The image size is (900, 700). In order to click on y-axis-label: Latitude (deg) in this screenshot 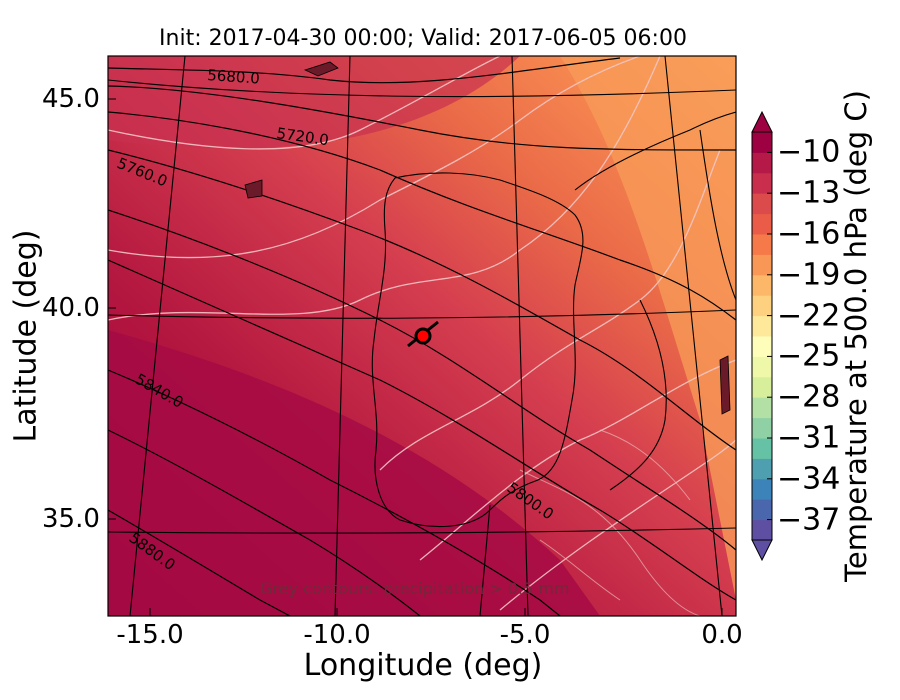, I will do `click(26, 336)`.